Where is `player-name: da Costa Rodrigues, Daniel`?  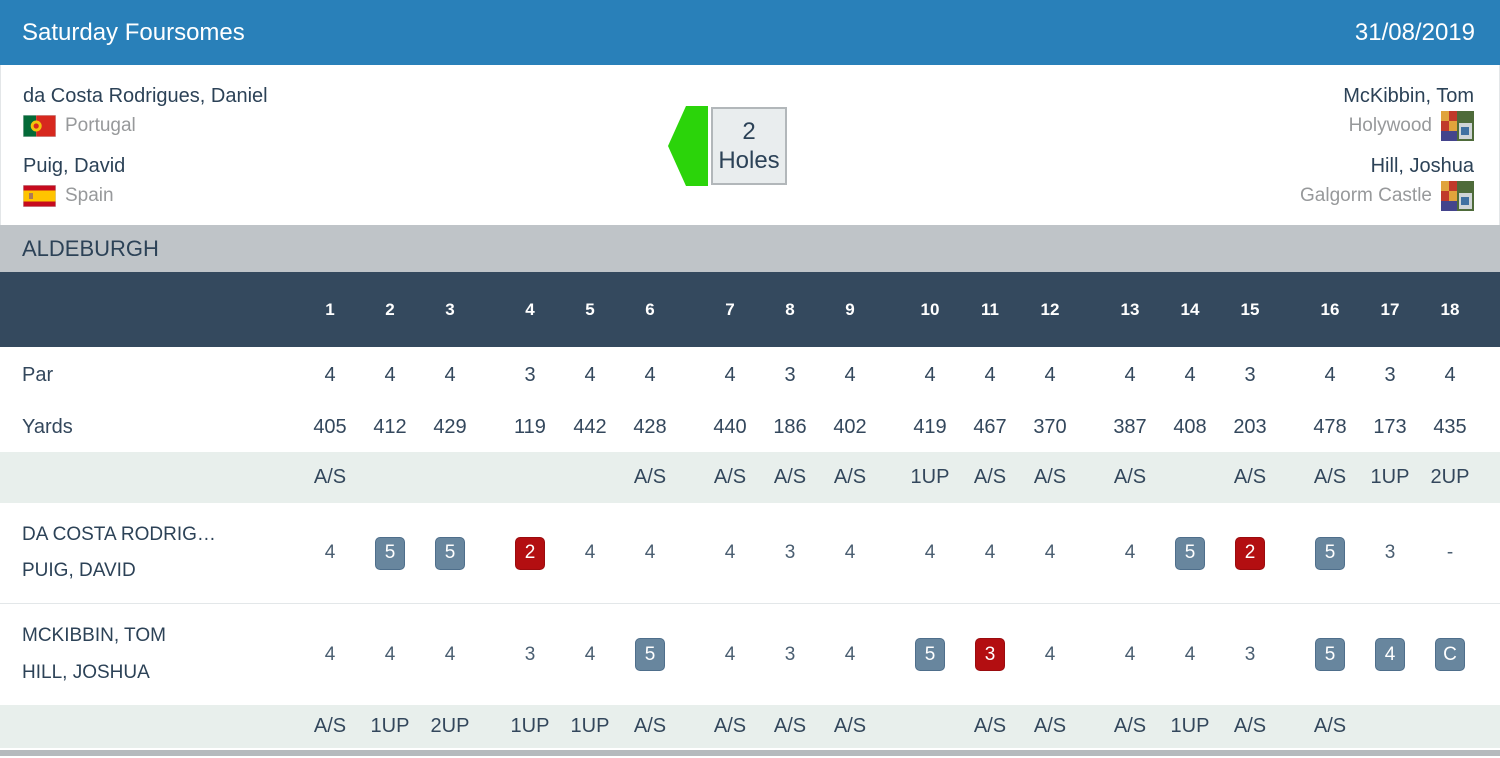 player-name: da Costa Rodrigues, Daniel is located at coordinates (145, 96).